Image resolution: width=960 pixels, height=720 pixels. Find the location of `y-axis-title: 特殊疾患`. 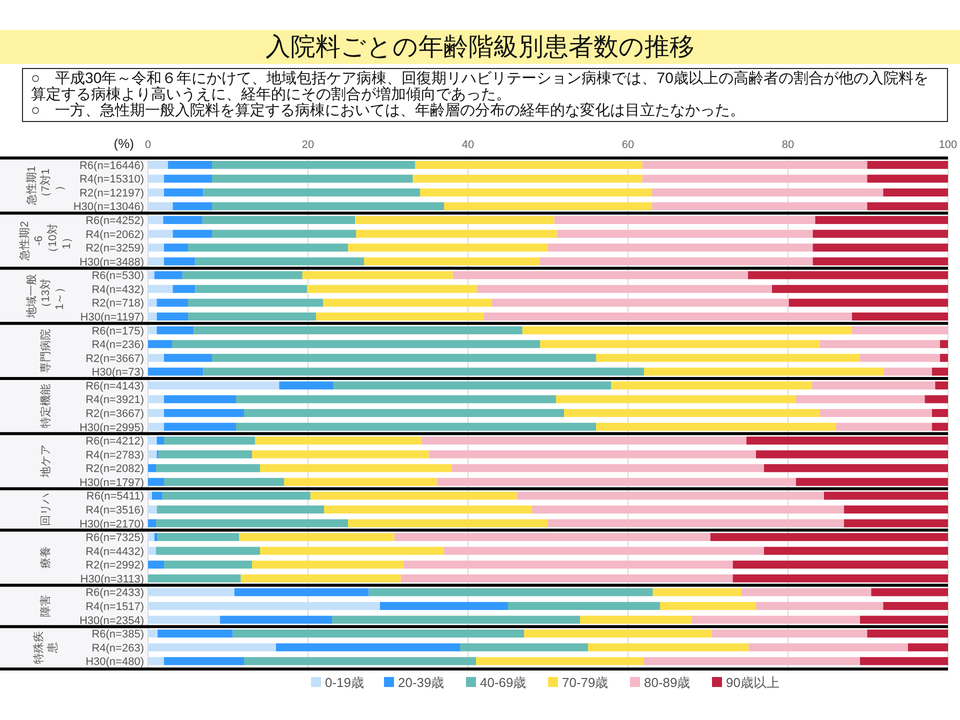

y-axis-title: 特殊疾患 is located at coordinates (45, 647).